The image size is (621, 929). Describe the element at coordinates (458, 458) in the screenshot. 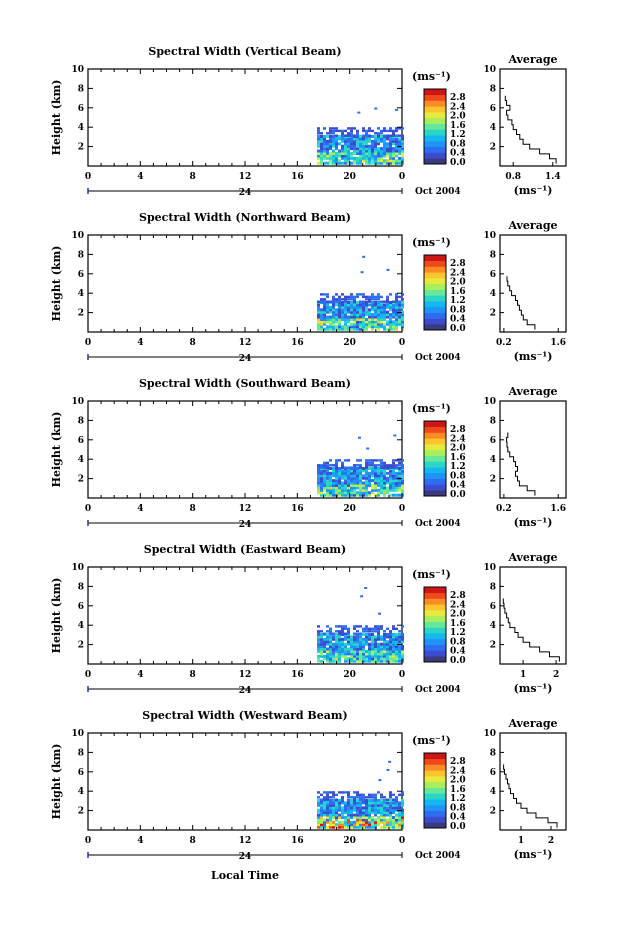

I see `colorbar-tick-label: 1.6` at that location.